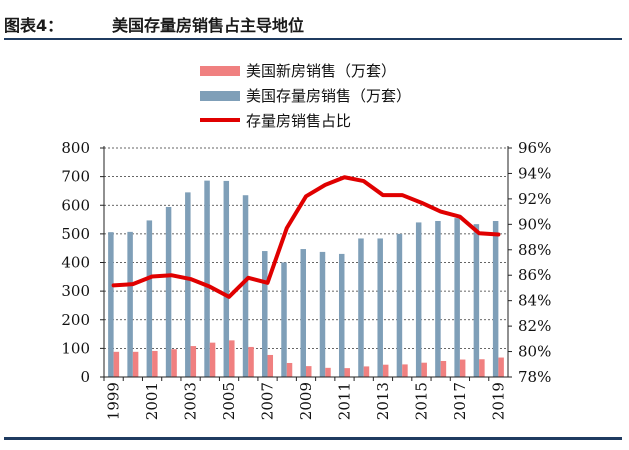 This screenshot has width=629, height=450. What do you see at coordinates (75, 234) in the screenshot?
I see `y-left-tick-label: 500` at bounding box center [75, 234].